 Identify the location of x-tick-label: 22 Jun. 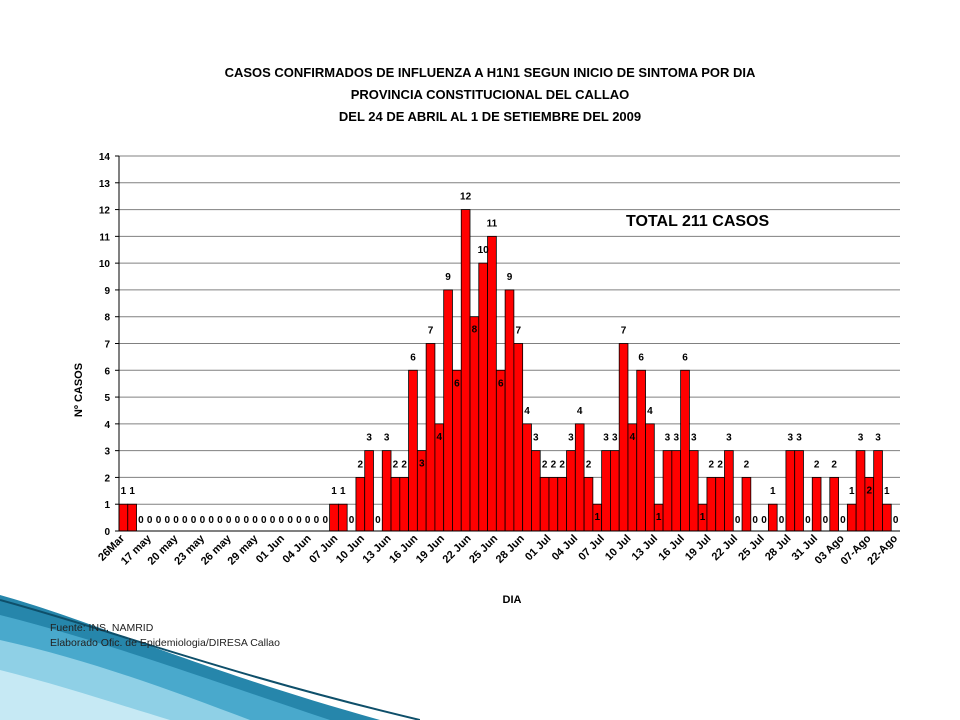
(457, 548).